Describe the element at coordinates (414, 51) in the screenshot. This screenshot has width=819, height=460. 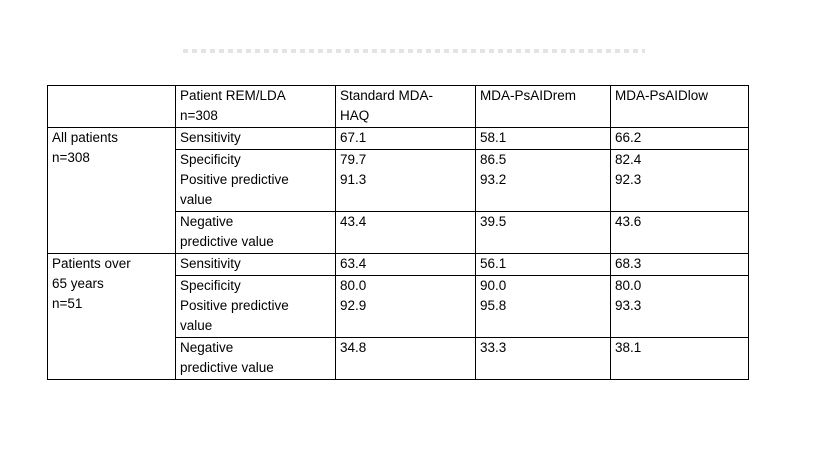
I see `faint-caption-line` at that location.